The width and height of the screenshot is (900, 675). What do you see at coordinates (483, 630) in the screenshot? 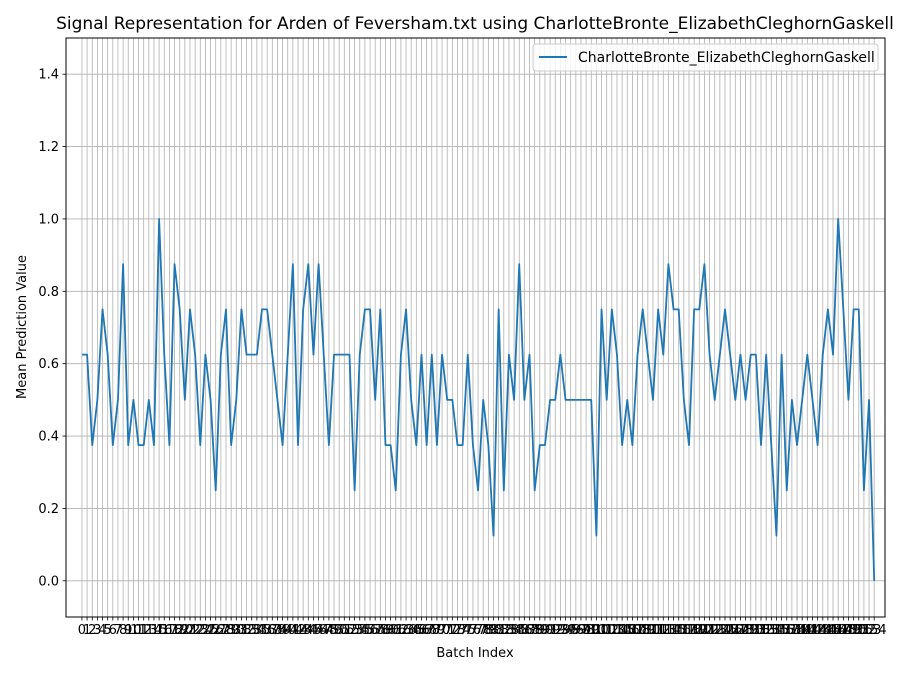
I see `x-tick-label: 78` at bounding box center [483, 630].